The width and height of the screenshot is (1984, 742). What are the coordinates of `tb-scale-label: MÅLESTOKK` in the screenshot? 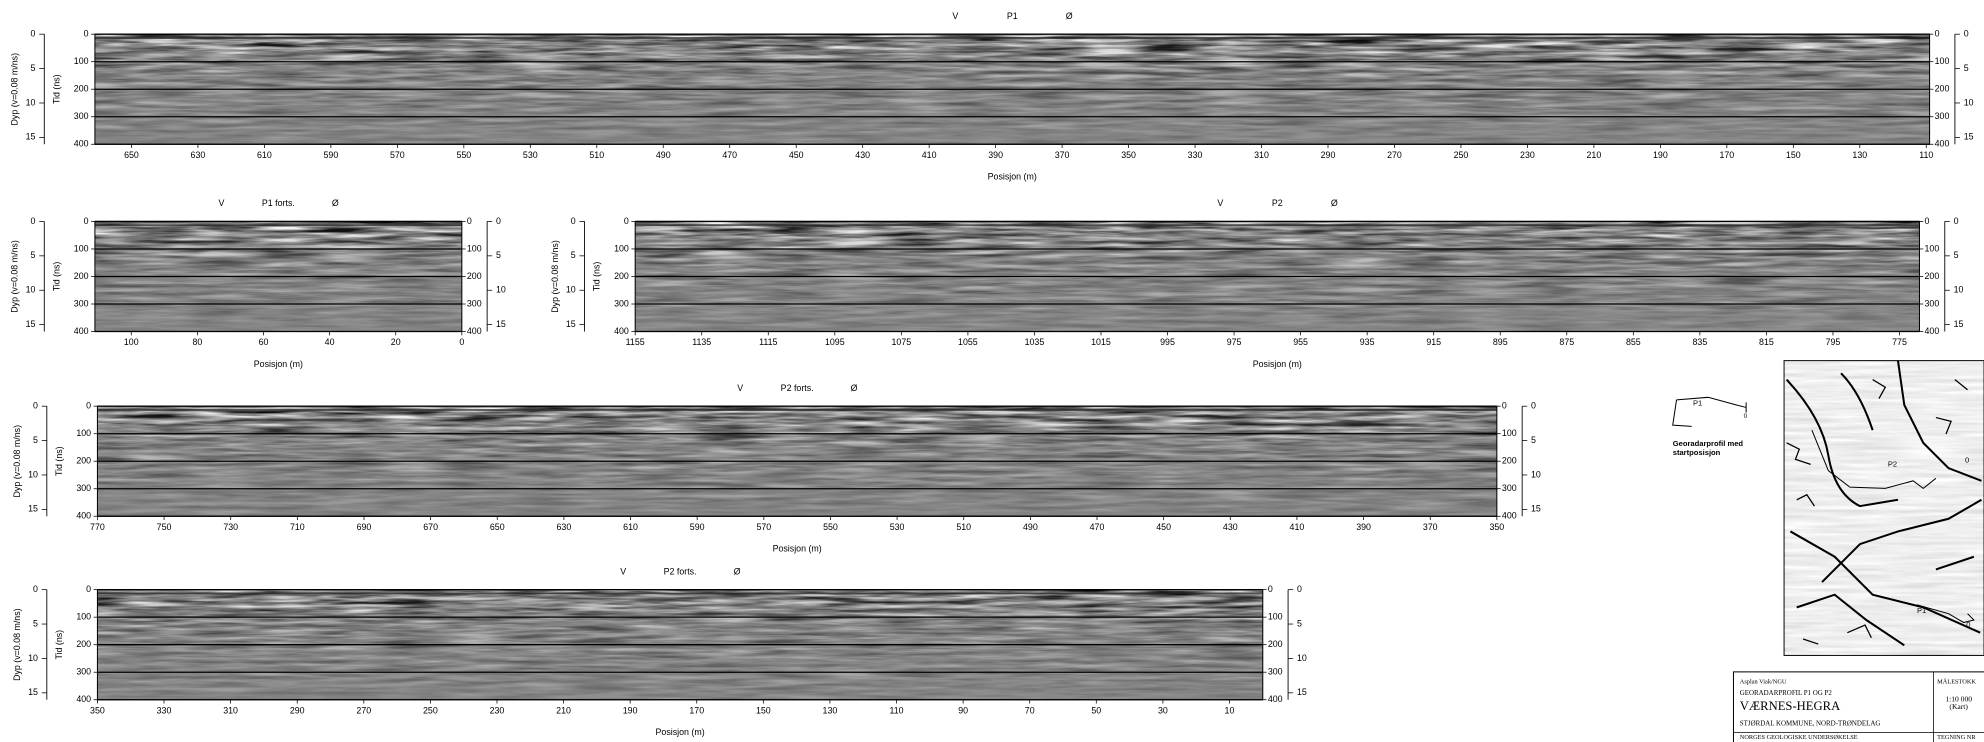 It's located at (1956, 681).